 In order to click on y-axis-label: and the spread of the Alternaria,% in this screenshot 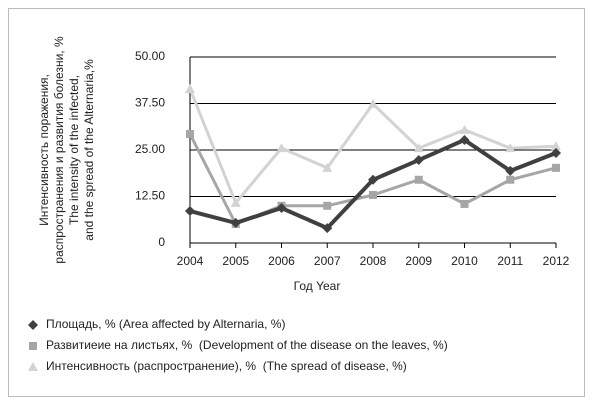, I will do `click(89, 150)`.